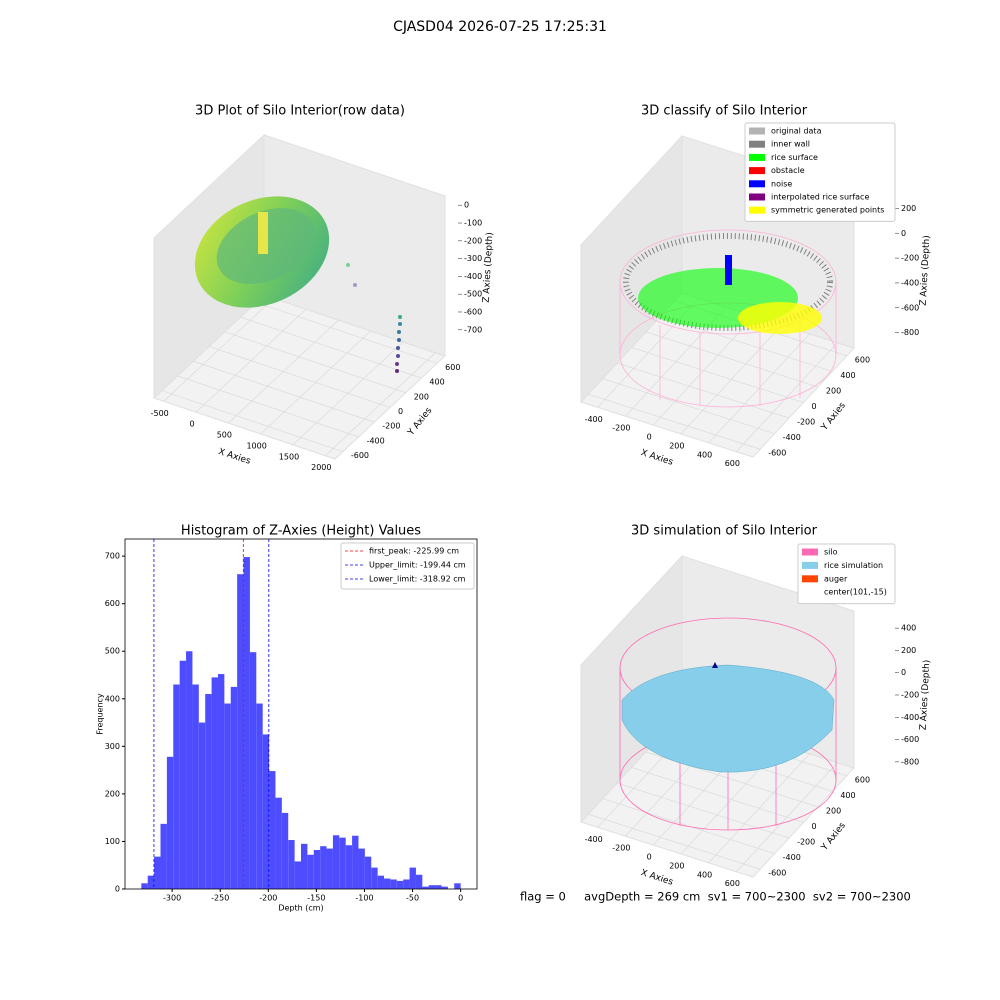 Image resolution: width=1000 pixels, height=1000 pixels. What do you see at coordinates (820, 197) in the screenshot?
I see `legend-label: interpolated rice surface` at bounding box center [820, 197].